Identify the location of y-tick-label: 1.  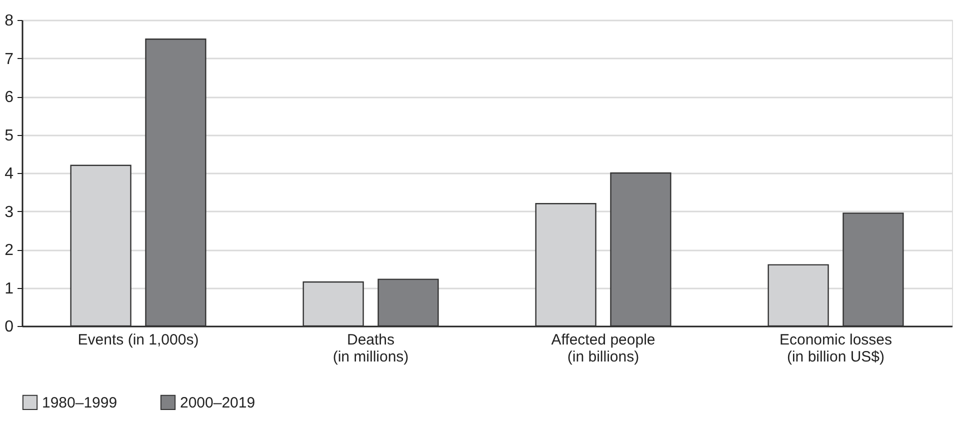
(9, 289).